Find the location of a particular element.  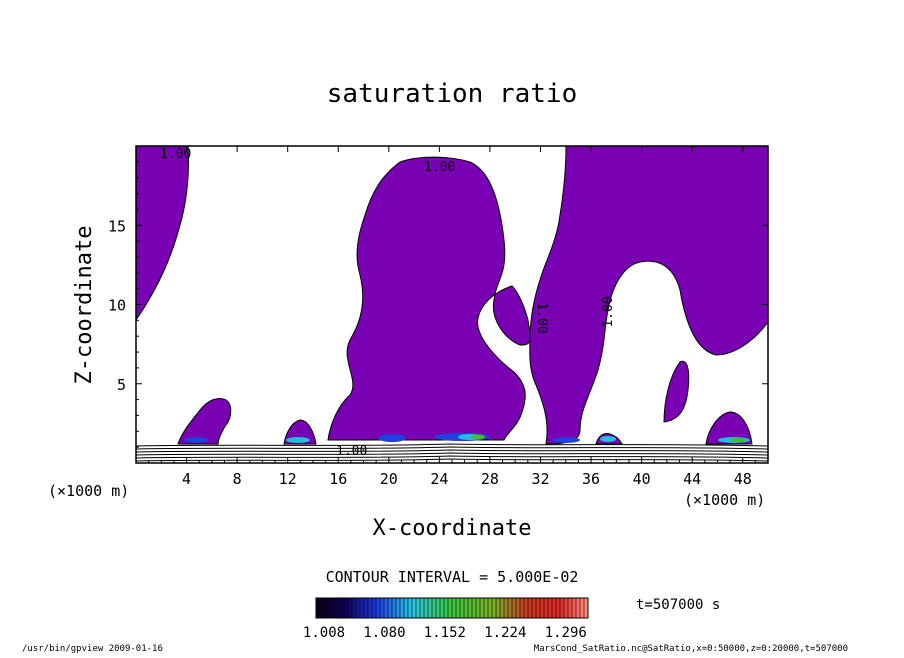

contour-label-5: 1.00 is located at coordinates (351, 451).